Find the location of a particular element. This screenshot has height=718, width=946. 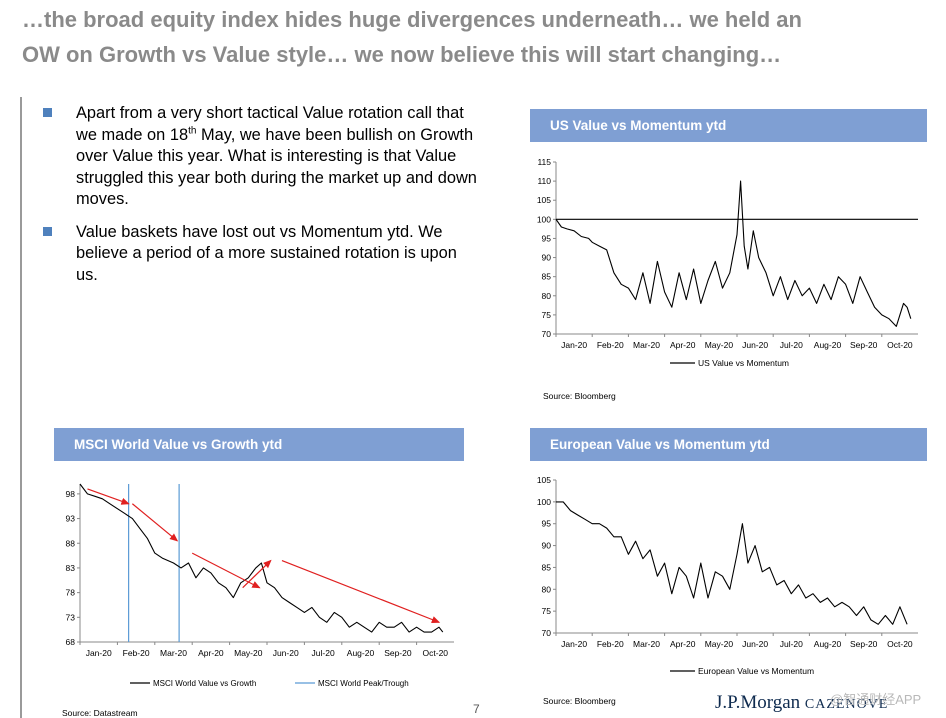

brand-main: J.P.Morgan is located at coordinates (758, 702).